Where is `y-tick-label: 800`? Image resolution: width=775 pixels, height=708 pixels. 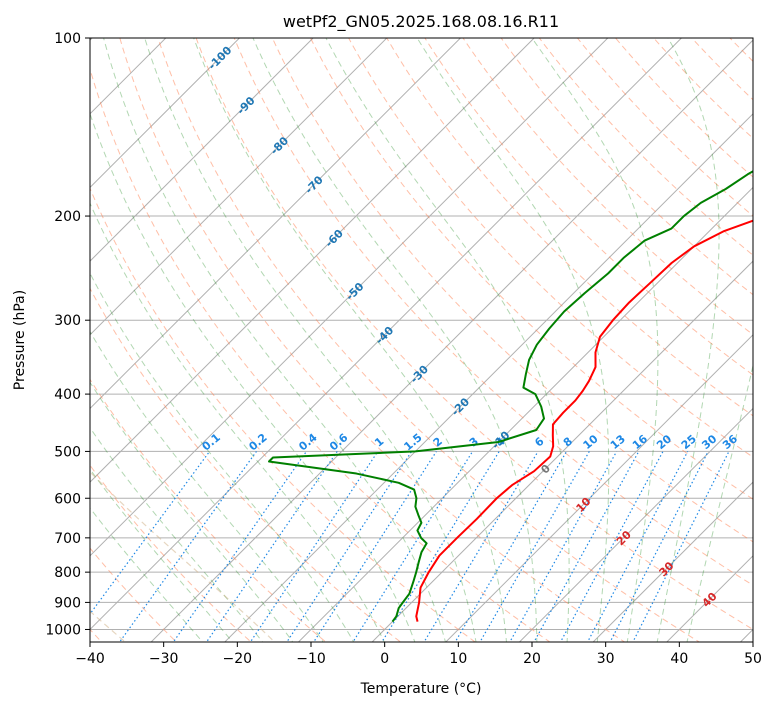
y-tick-label: 800 is located at coordinates (67, 573).